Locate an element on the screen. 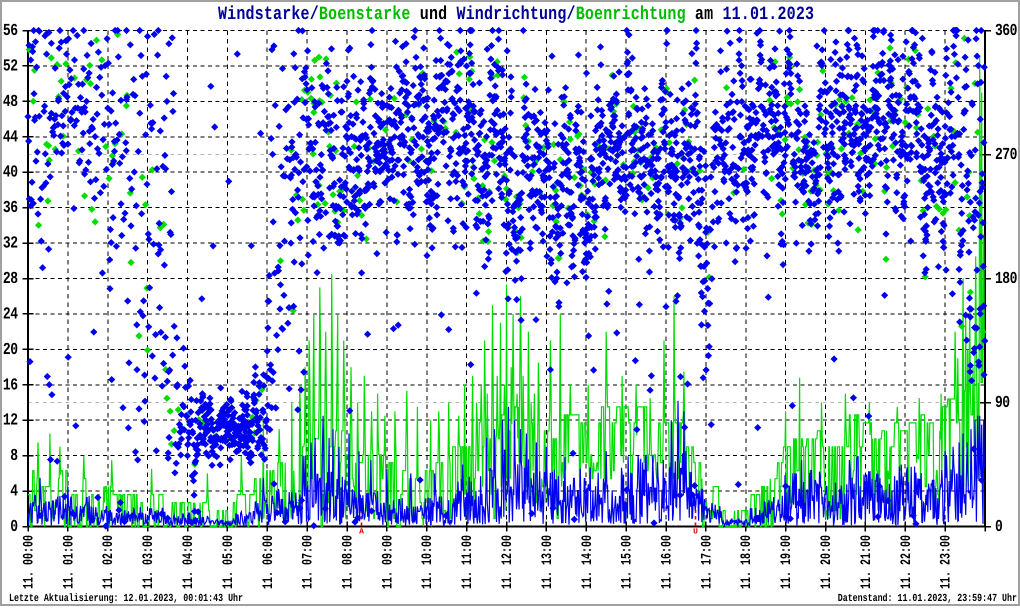  svg-text: U is located at coordinates (695, 532).